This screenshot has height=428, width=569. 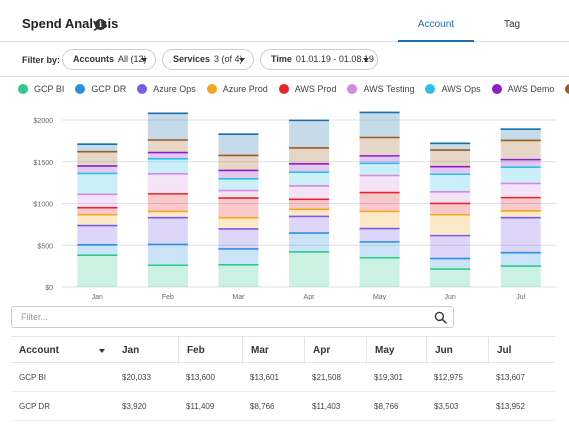 What do you see at coordinates (100, 89) in the screenshot?
I see `legend-item: GCP DR` at bounding box center [100, 89].